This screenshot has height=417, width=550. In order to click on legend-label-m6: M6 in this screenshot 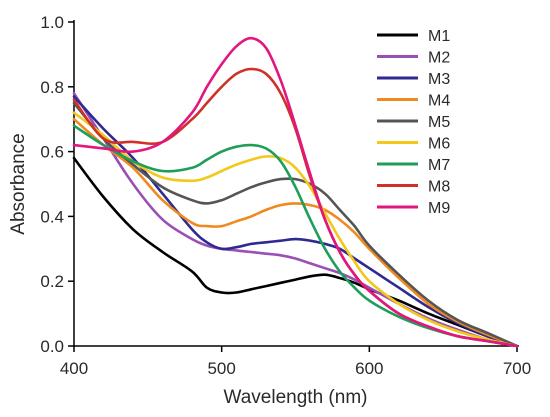, I will do `click(439, 144)`.